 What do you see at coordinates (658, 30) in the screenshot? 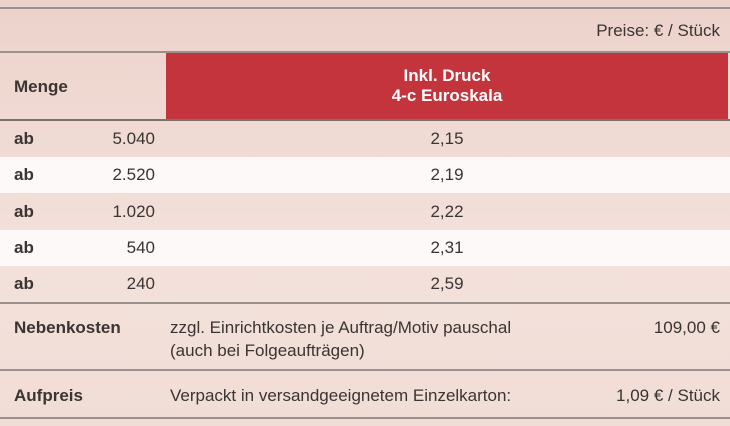
I see `price-unit: Preise: € / Stück` at bounding box center [658, 30].